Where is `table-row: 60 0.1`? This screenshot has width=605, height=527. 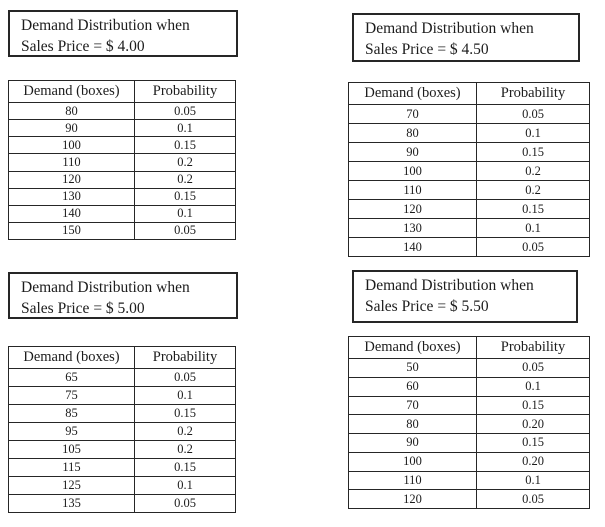
table-row: 60 0.1 is located at coordinates (469, 386).